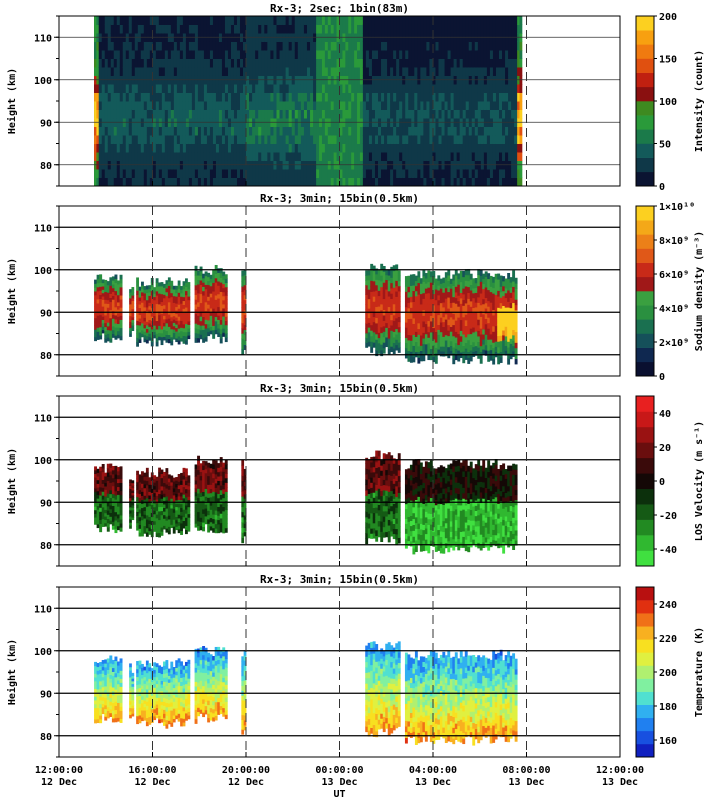  Describe the element at coordinates (339, 794) in the screenshot. I see `x-axis-label: UT` at that location.